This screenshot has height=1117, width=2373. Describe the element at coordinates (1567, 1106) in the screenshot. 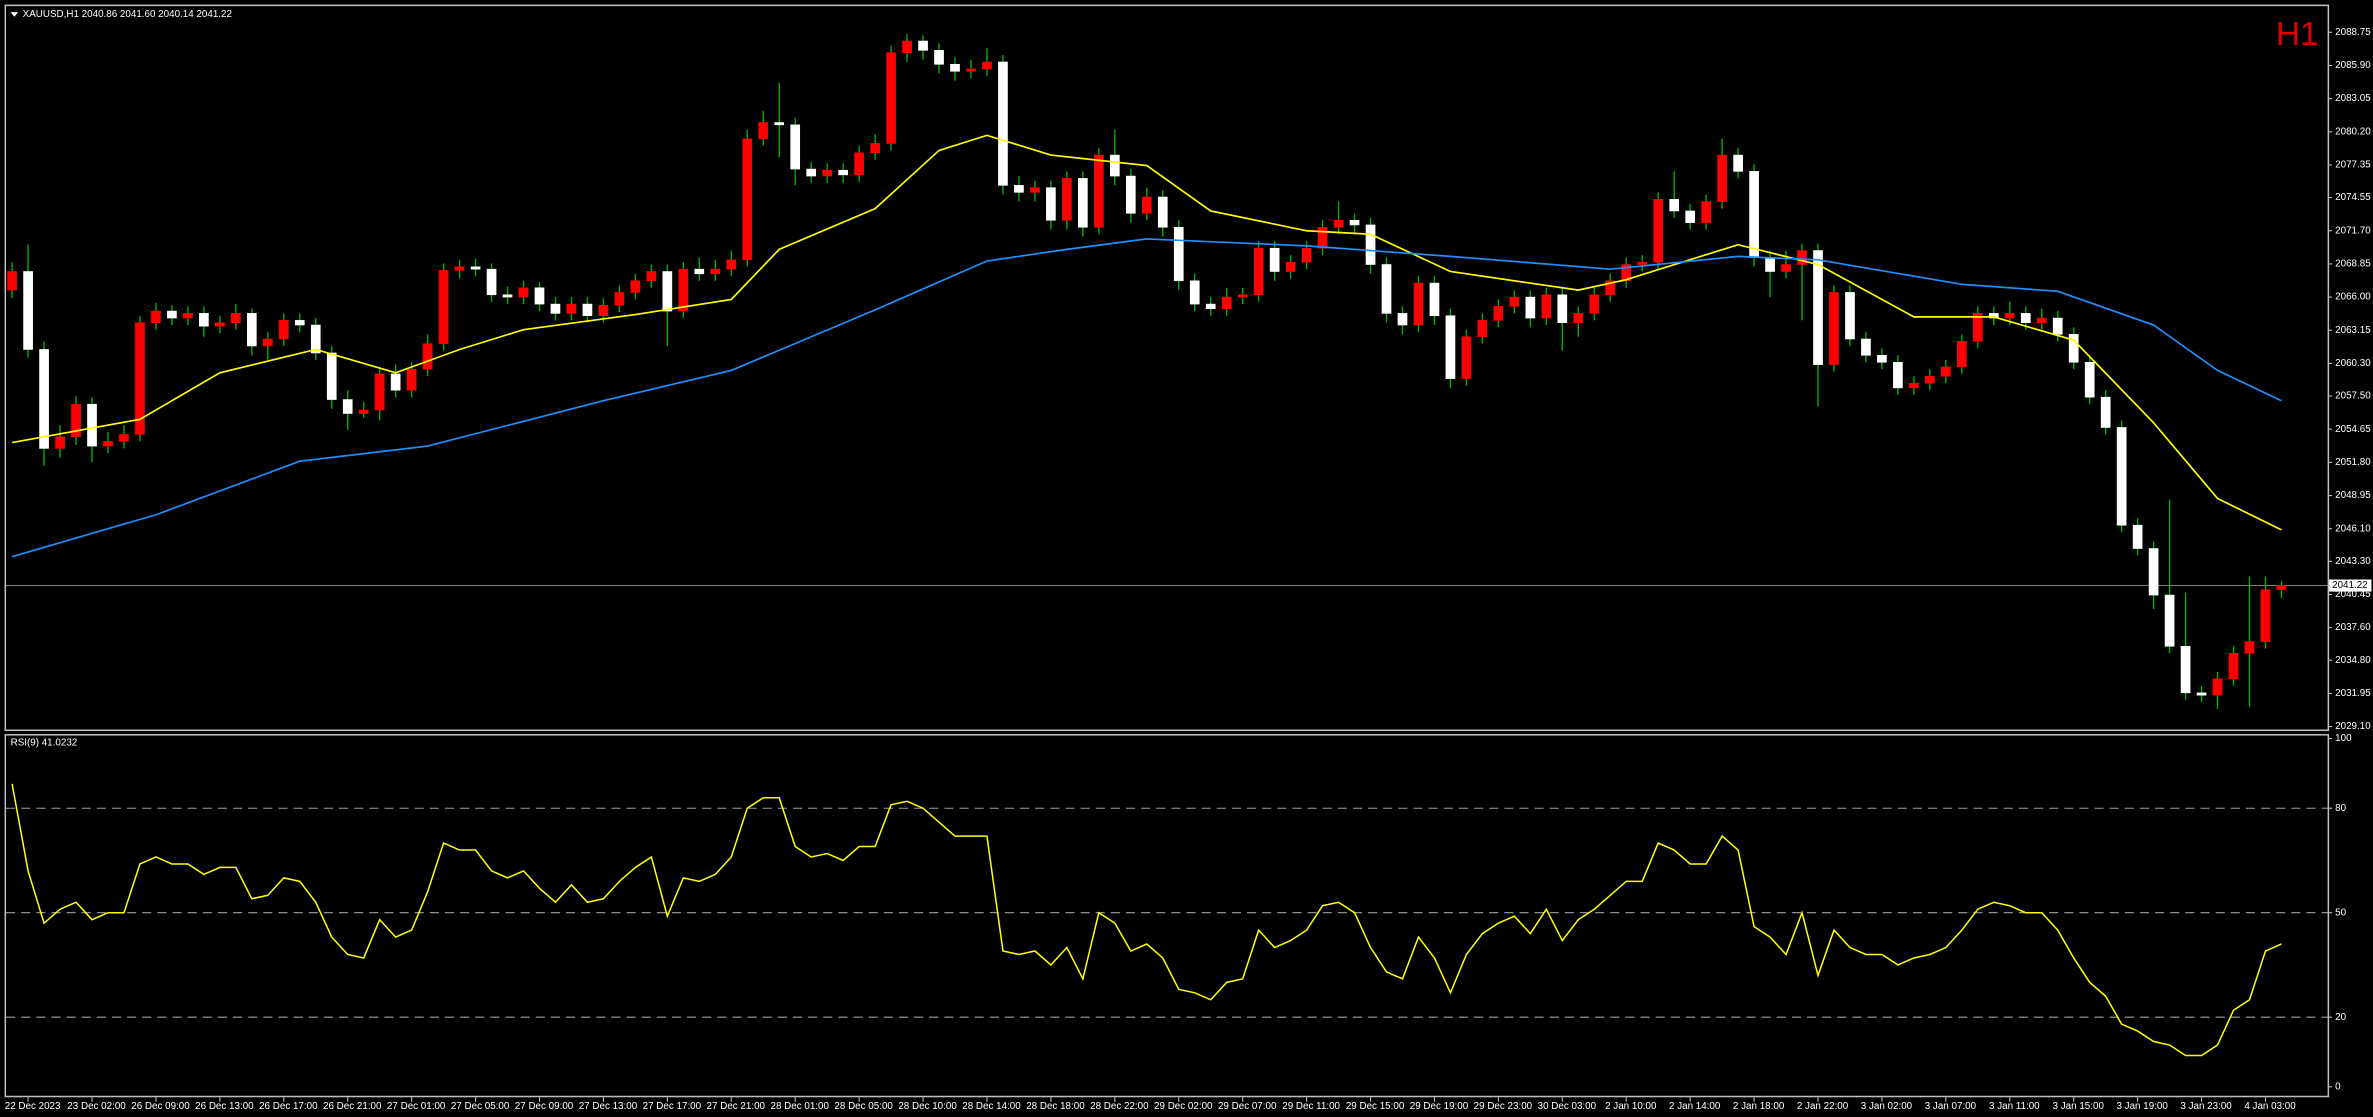

I see `x-tick-label: 30 Dec 03:00` at that location.